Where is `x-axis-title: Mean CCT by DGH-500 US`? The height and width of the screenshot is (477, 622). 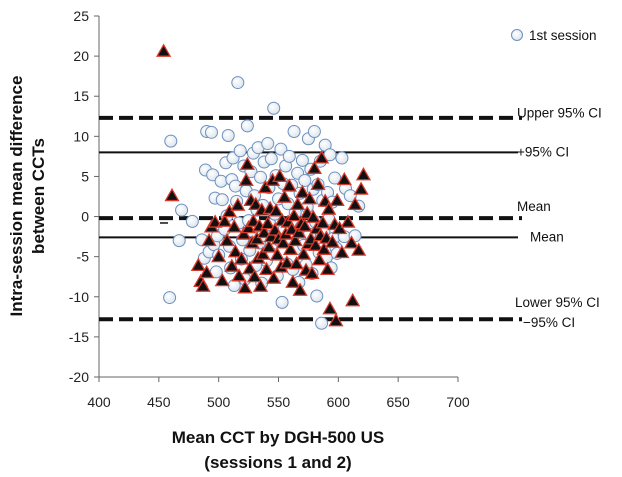 x-axis-title: Mean CCT by DGH-500 US is located at coordinates (278, 437).